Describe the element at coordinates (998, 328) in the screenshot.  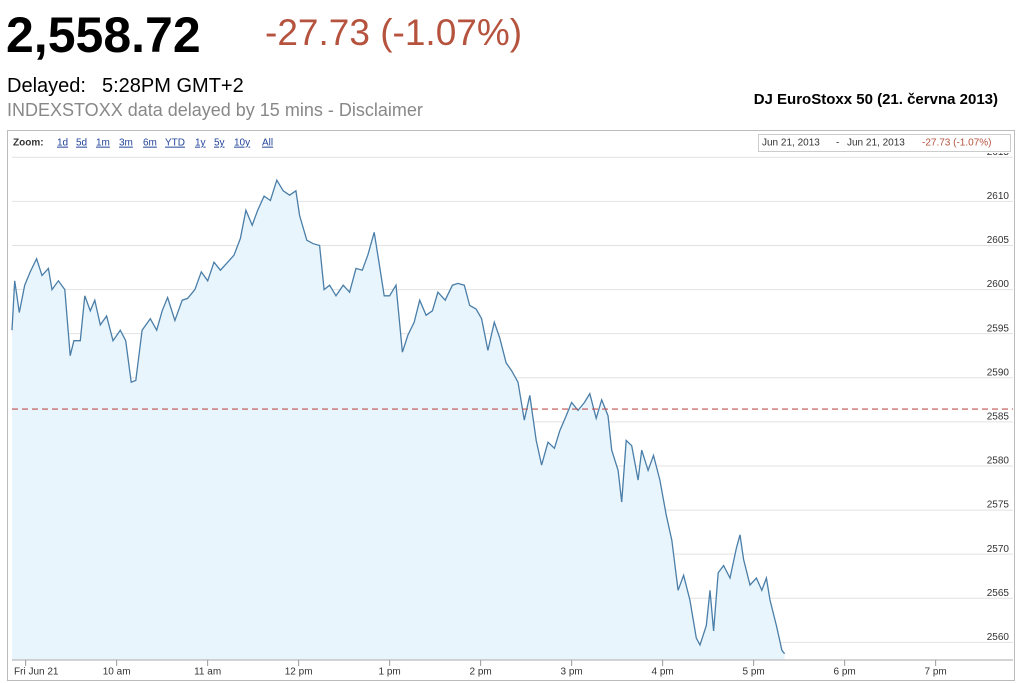
I see `y-tick-label: 2595` at that location.